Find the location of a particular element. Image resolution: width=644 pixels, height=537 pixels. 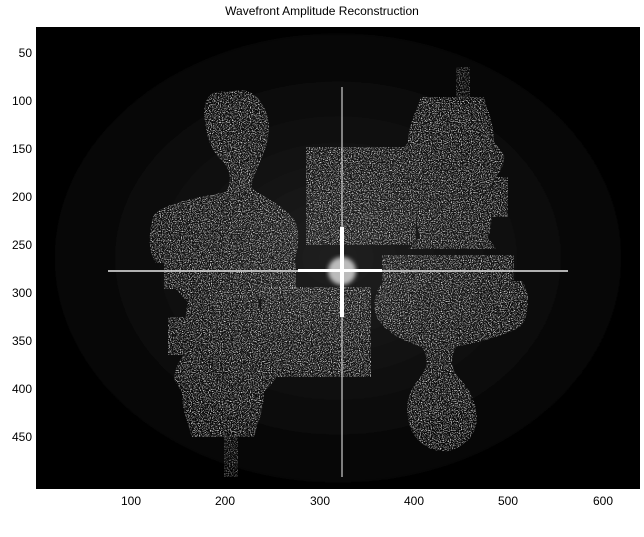

x-tick-label: 400 is located at coordinates (414, 501).